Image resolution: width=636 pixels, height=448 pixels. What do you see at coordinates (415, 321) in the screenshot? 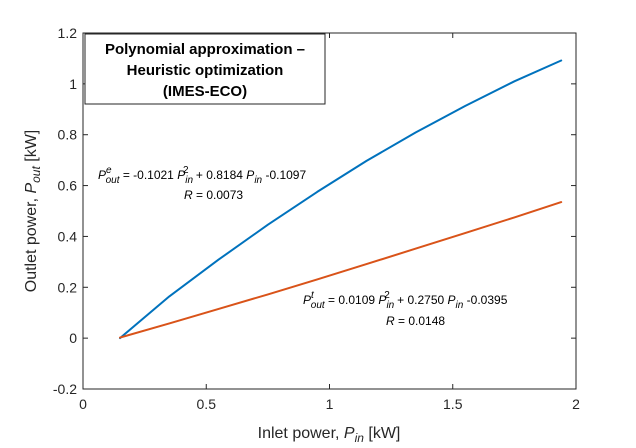
I see `equation-theoretical-r: R = 0.0148` at bounding box center [415, 321].